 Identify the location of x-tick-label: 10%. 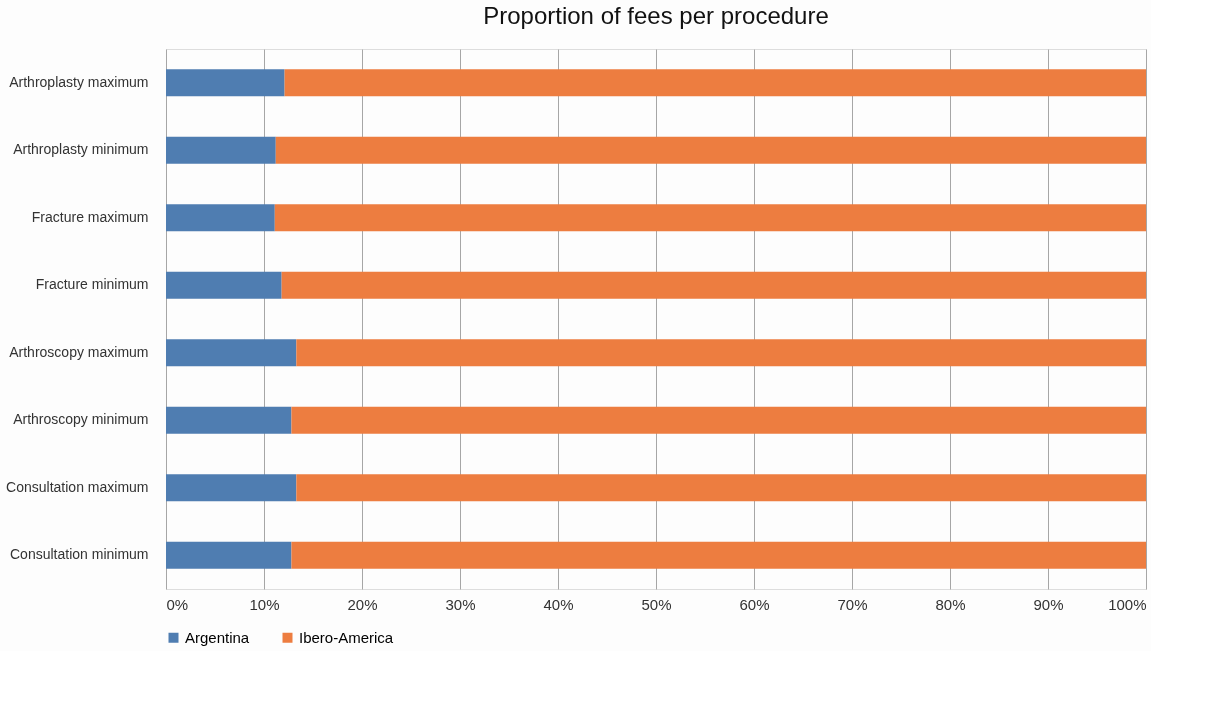
(264, 604).